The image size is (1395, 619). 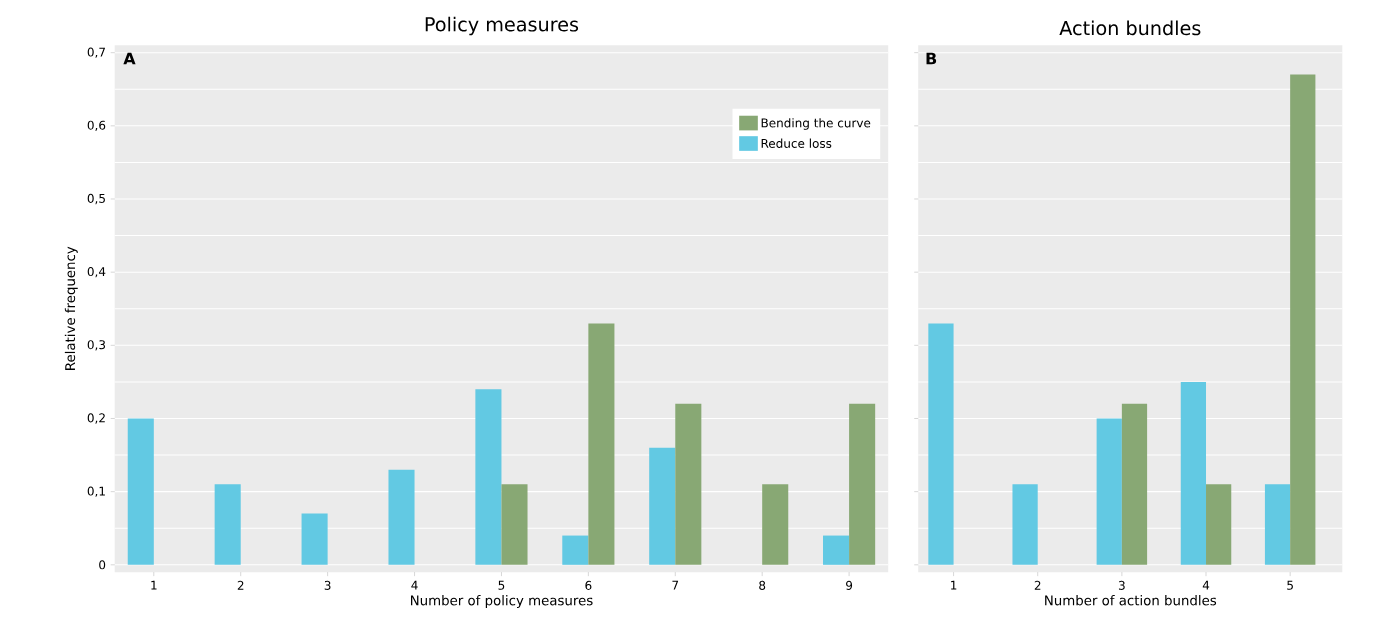 I want to click on x-axis-title: Number of policy measures, so click(x=502, y=602).